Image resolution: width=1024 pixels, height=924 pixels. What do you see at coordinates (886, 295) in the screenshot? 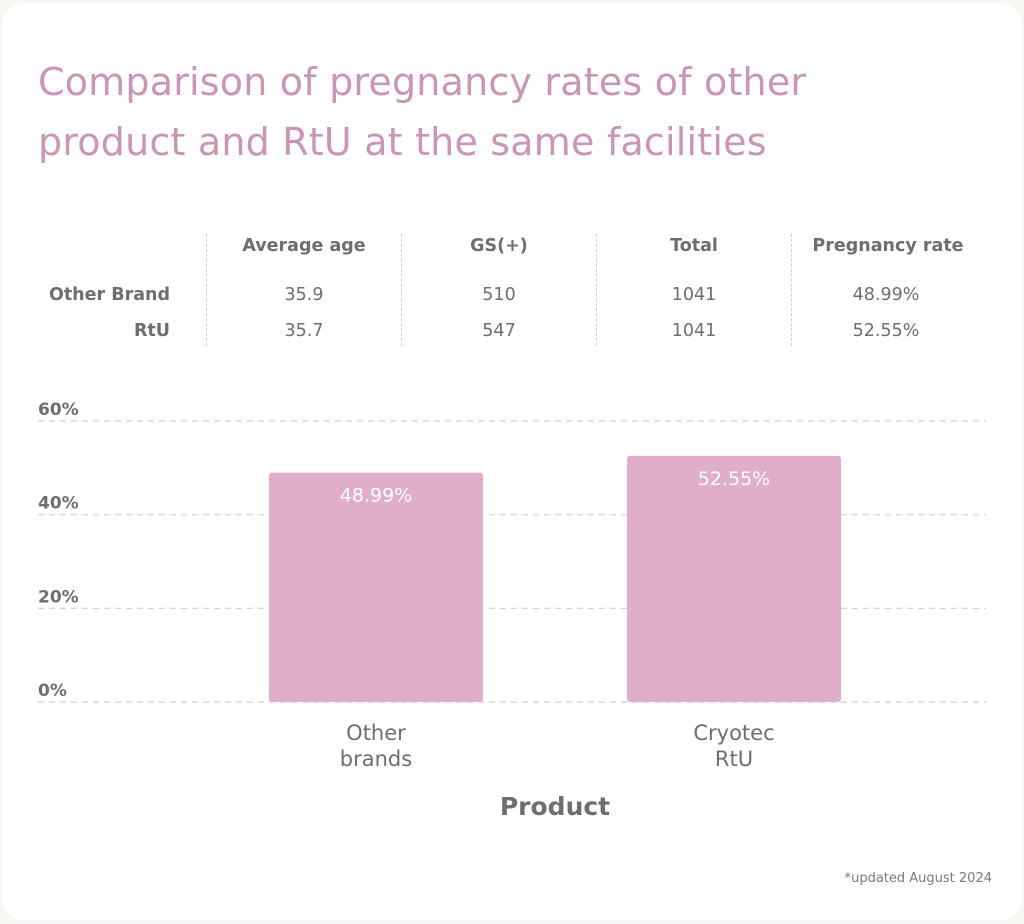
I see `cell-other-pregnancy-rate: 48.99%` at bounding box center [886, 295].